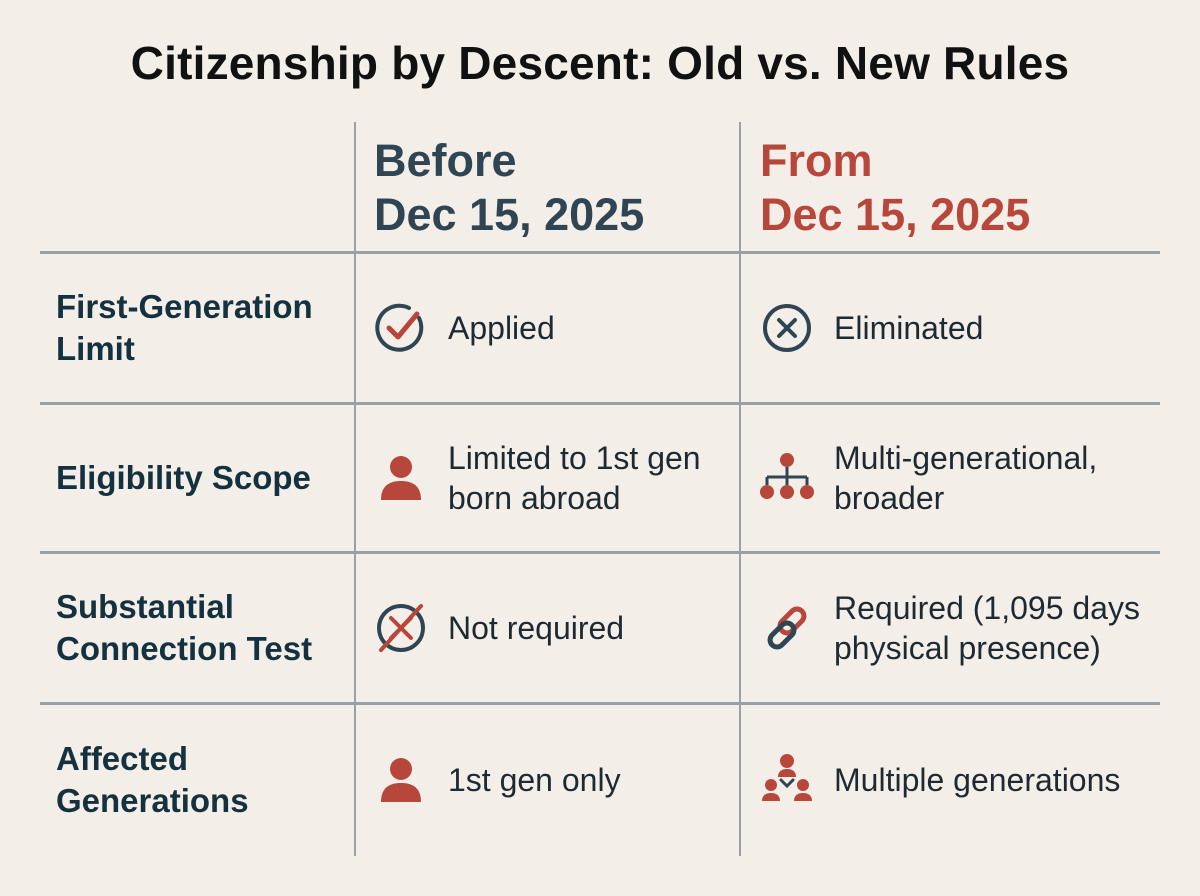  I want to click on column-header-before: Before Dec 15, 2025, so click(509, 188).